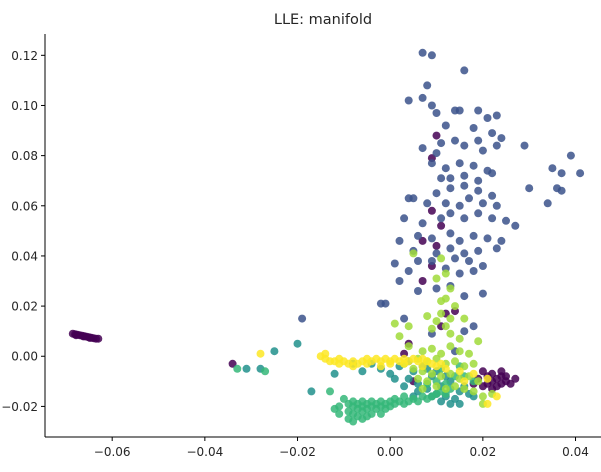 Image resolution: width=601 pixels, height=472 pixels. What do you see at coordinates (390, 452) in the screenshot?
I see `x-tick-label: 0.00` at bounding box center [390, 452].